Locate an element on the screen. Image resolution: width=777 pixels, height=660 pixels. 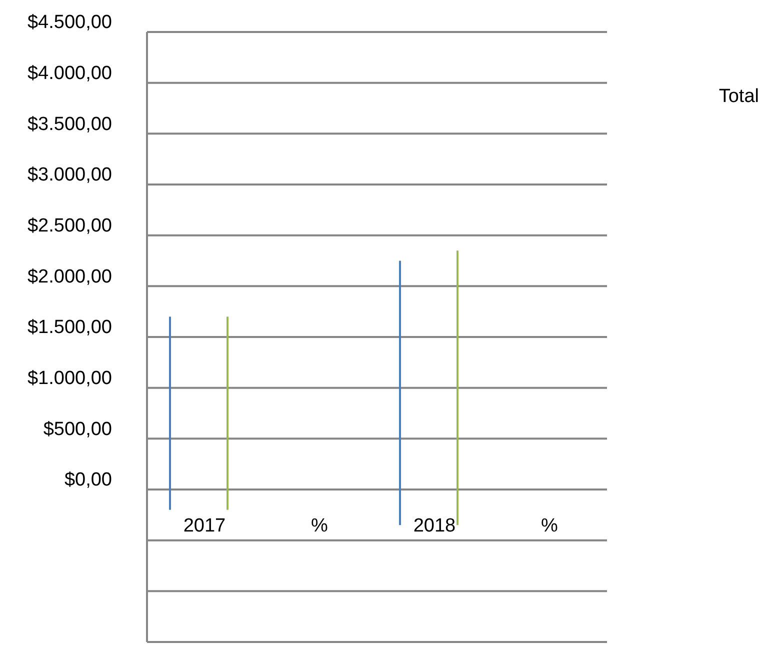
y-tick-label: $1.500,00 is located at coordinates (69, 327).